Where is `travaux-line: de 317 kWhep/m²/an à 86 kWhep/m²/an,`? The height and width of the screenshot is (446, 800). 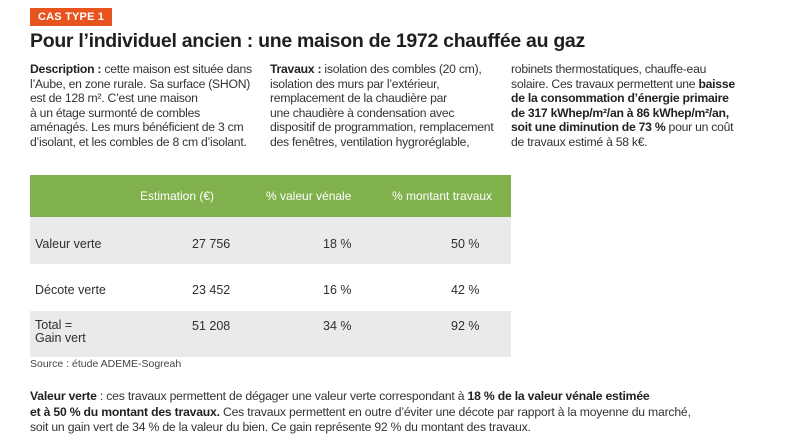
travaux-line: de 317 kWhep/m²/an à 86 kWhep/m²/an, is located at coordinates (620, 112).